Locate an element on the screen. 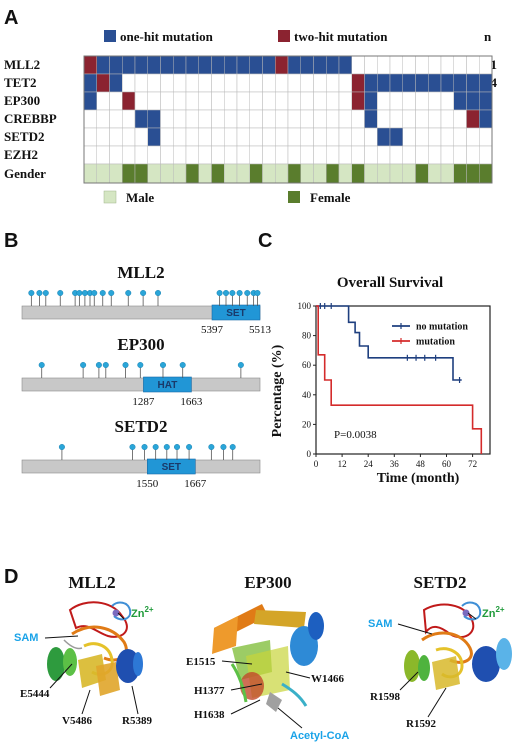 The image size is (520, 747). setd2-zn-label: Zn2+ is located at coordinates (493, 612).